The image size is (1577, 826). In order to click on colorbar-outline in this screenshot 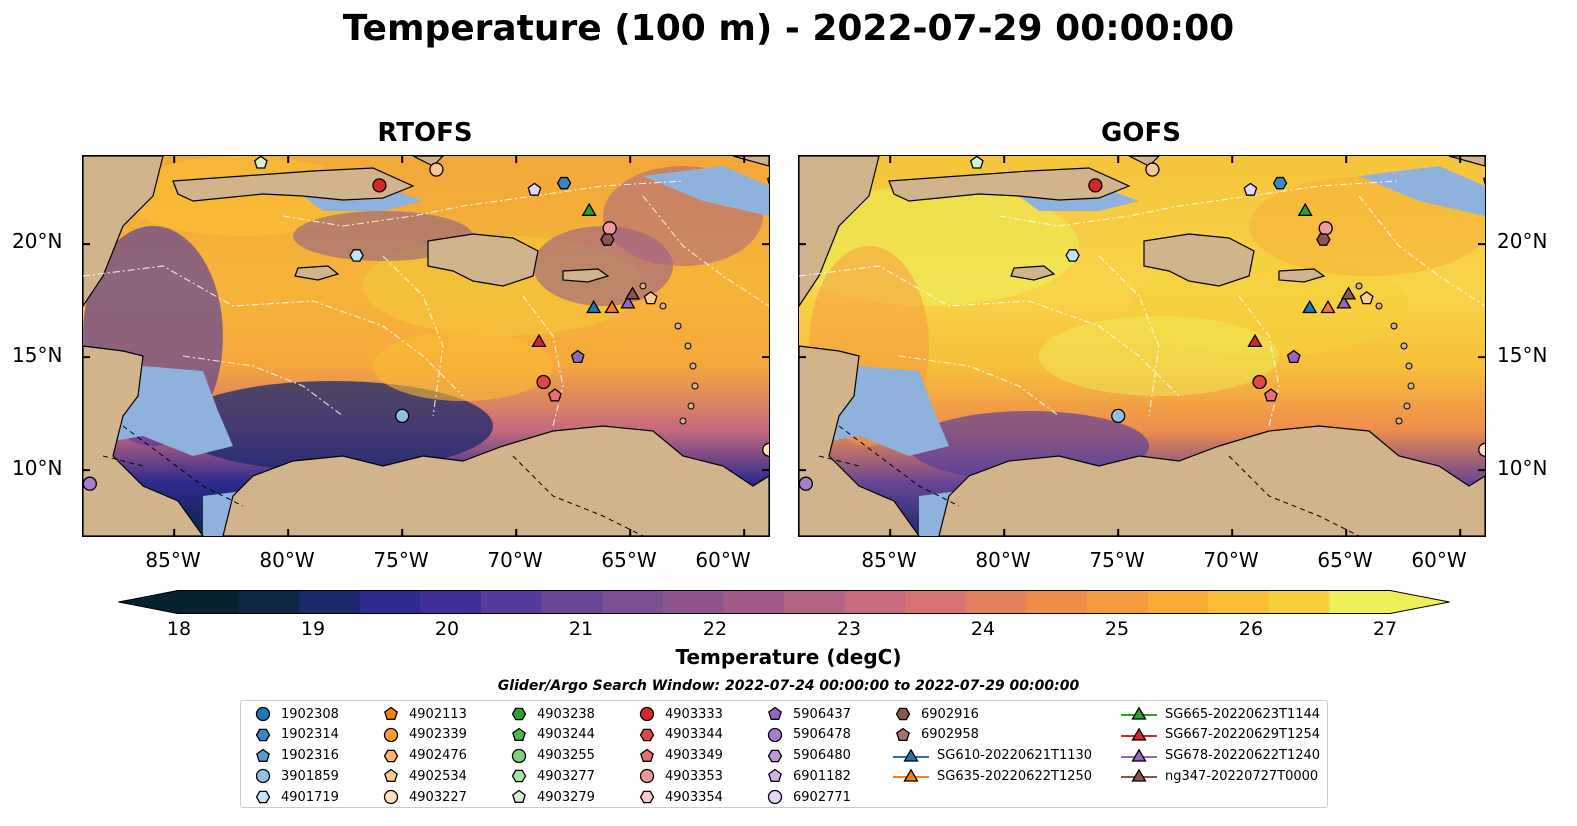, I will do `click(784, 602)`.